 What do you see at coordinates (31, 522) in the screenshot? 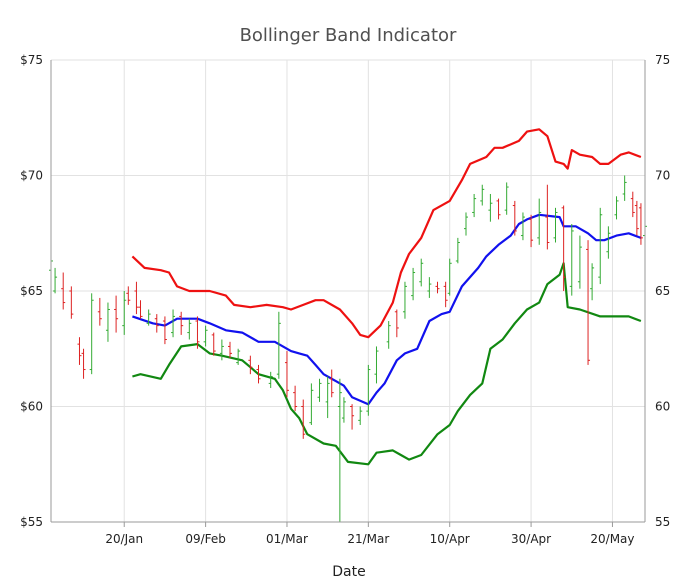
I see `y-tick-label-left: $55` at bounding box center [31, 522].